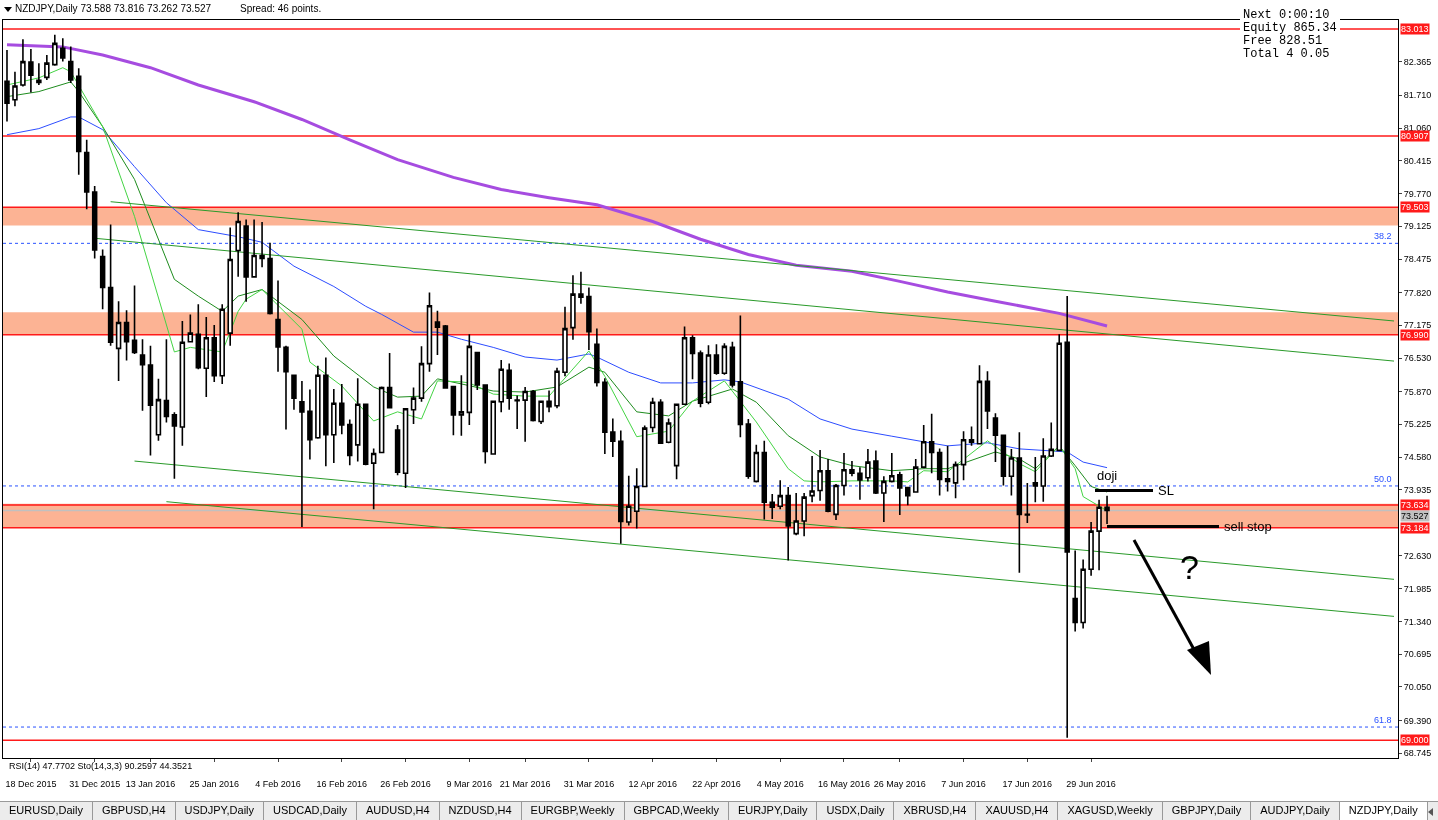 The image size is (1438, 820). I want to click on ref-line-label: 73.527, so click(1415, 516).